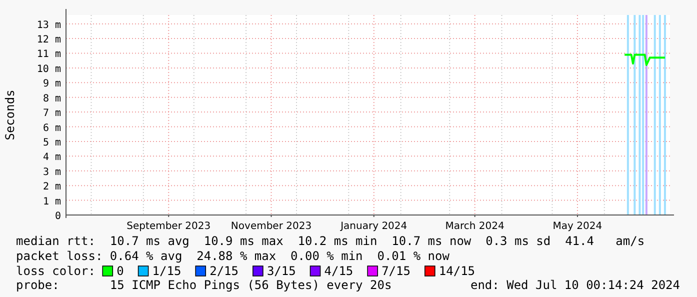  What do you see at coordinates (645, 60) in the screenshot?
I see `line-series` at bounding box center [645, 60].